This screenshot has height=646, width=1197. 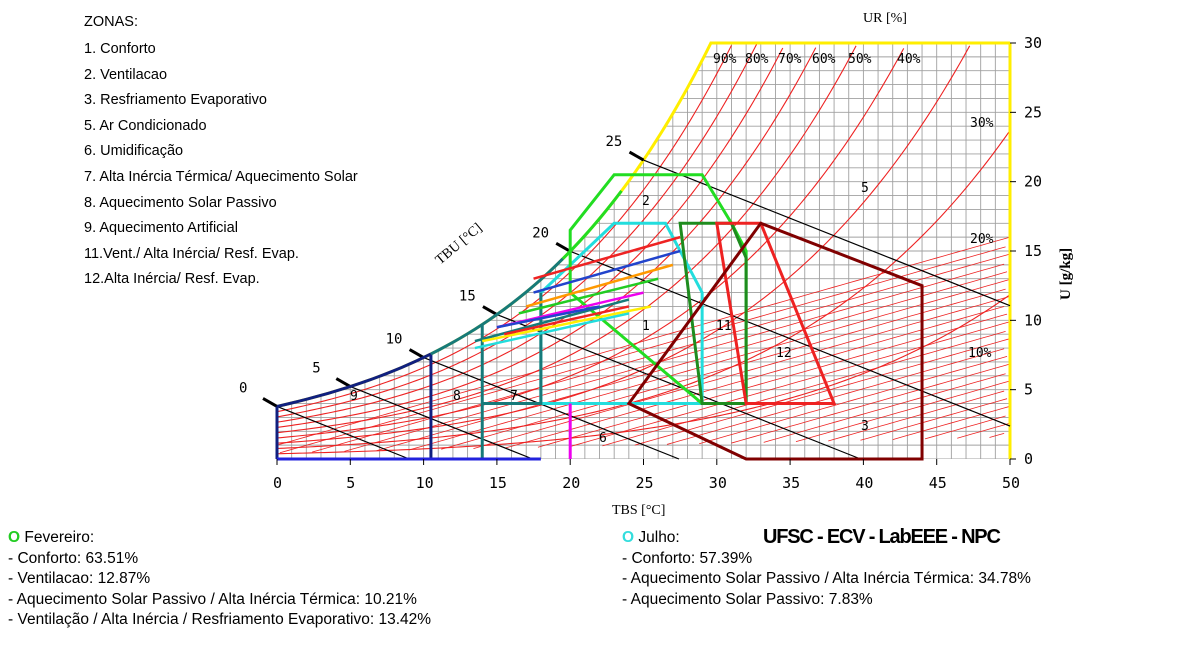 I want to click on y-tick-label: 25, so click(x=1033, y=112).